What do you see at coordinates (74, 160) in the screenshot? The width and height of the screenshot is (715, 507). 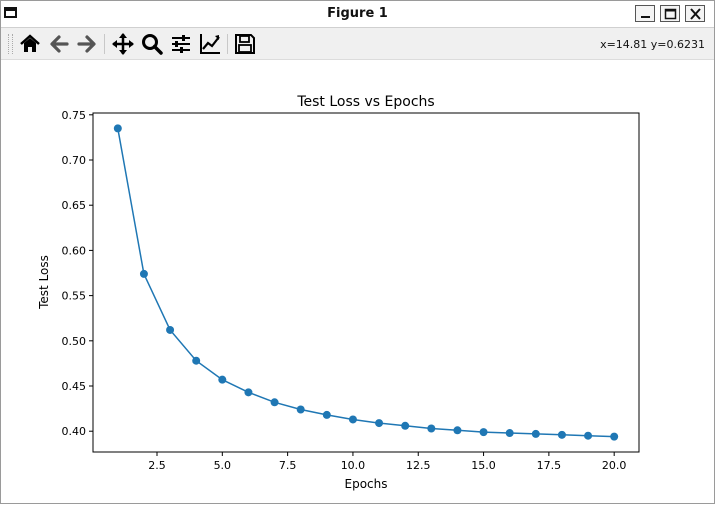 I see `y-tick-label: 0.70` at bounding box center [74, 160].